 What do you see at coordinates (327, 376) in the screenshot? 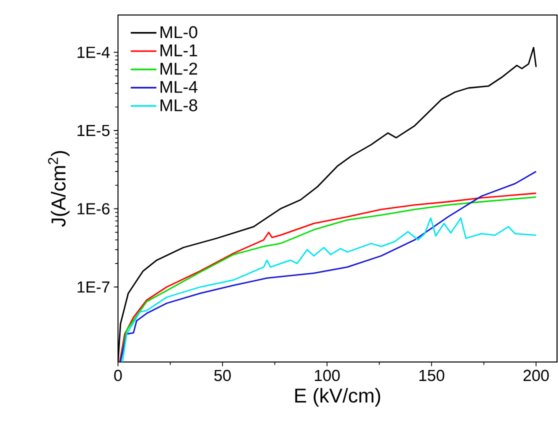
I see `x-tick-label: 100` at bounding box center [327, 376].